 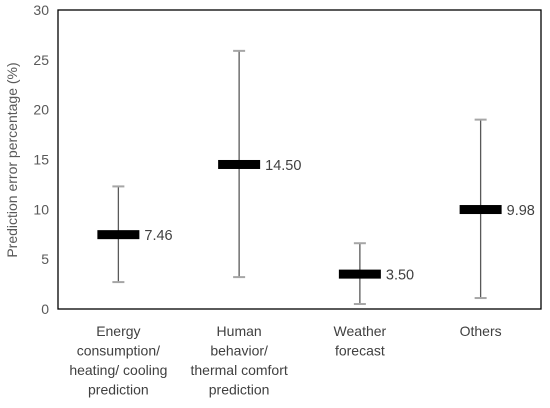 I want to click on value-label: 3.50, so click(x=400, y=276).